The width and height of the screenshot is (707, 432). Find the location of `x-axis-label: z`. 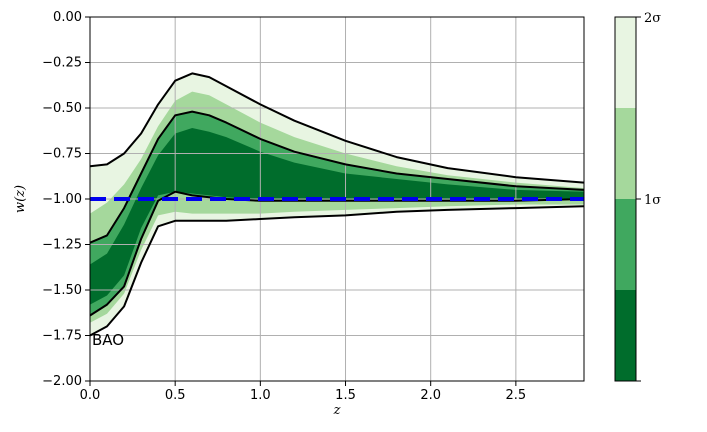

x-axis-label: z is located at coordinates (337, 410).